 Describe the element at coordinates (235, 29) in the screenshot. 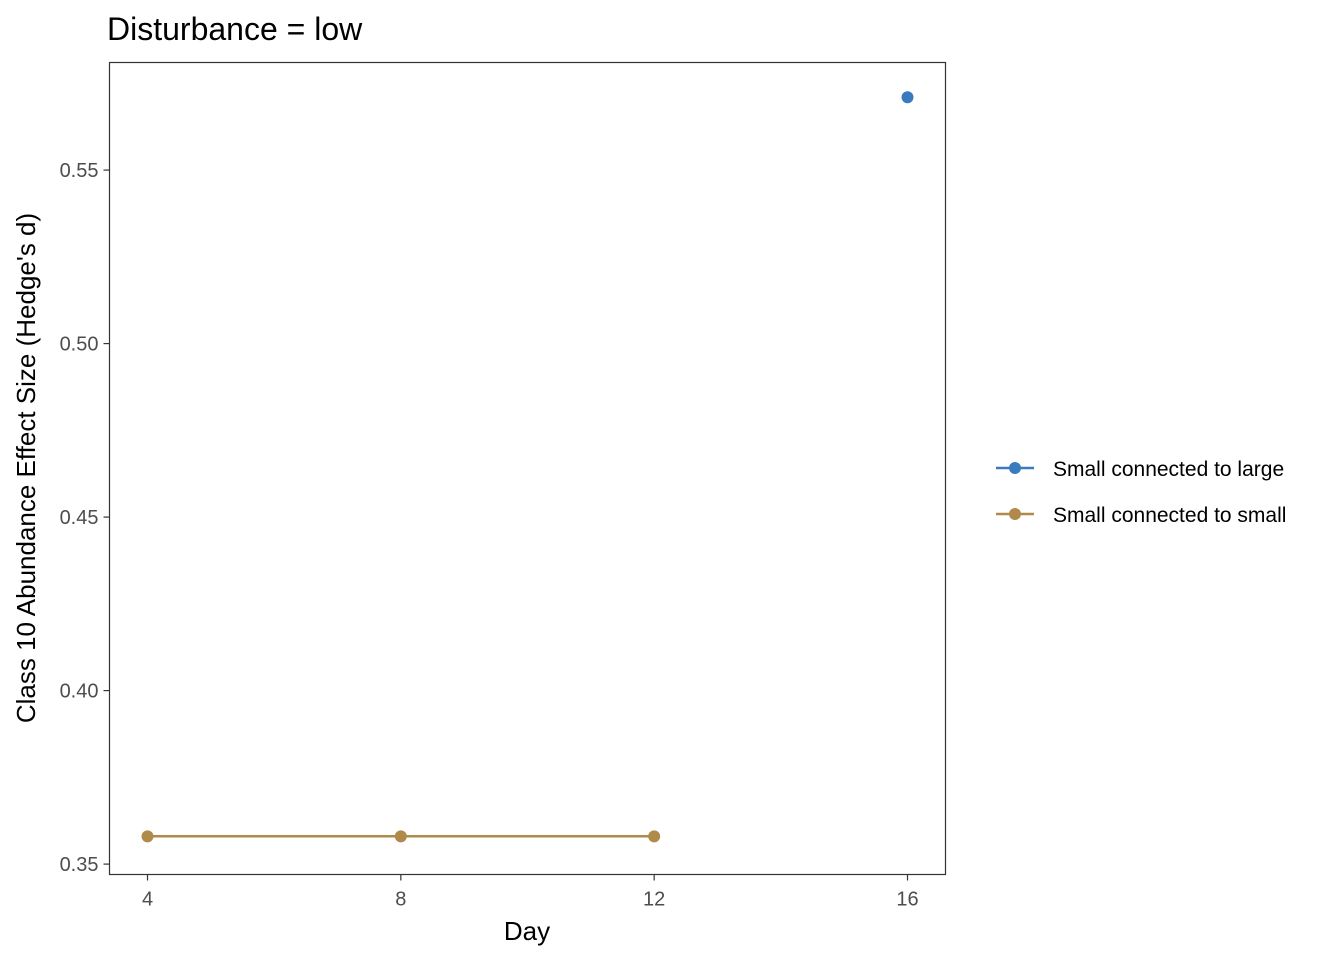

I see `chart-title: Disturbance = low` at that location.